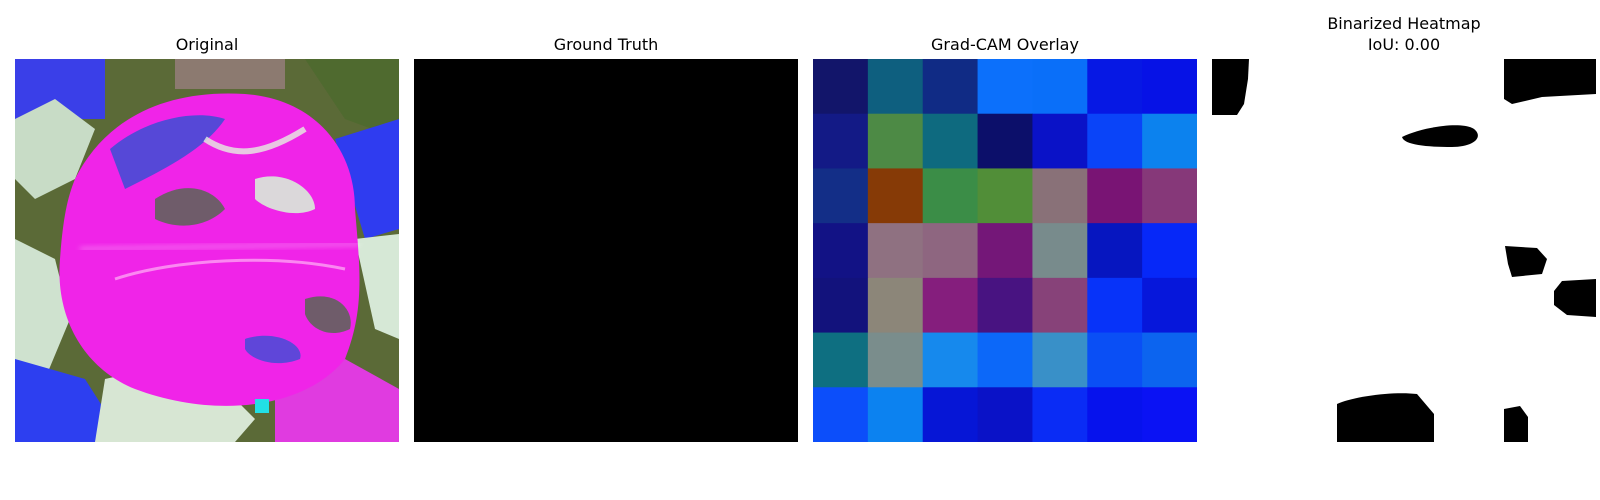 The image size is (1600, 500). I want to click on original-top-patch, so click(230, 74).